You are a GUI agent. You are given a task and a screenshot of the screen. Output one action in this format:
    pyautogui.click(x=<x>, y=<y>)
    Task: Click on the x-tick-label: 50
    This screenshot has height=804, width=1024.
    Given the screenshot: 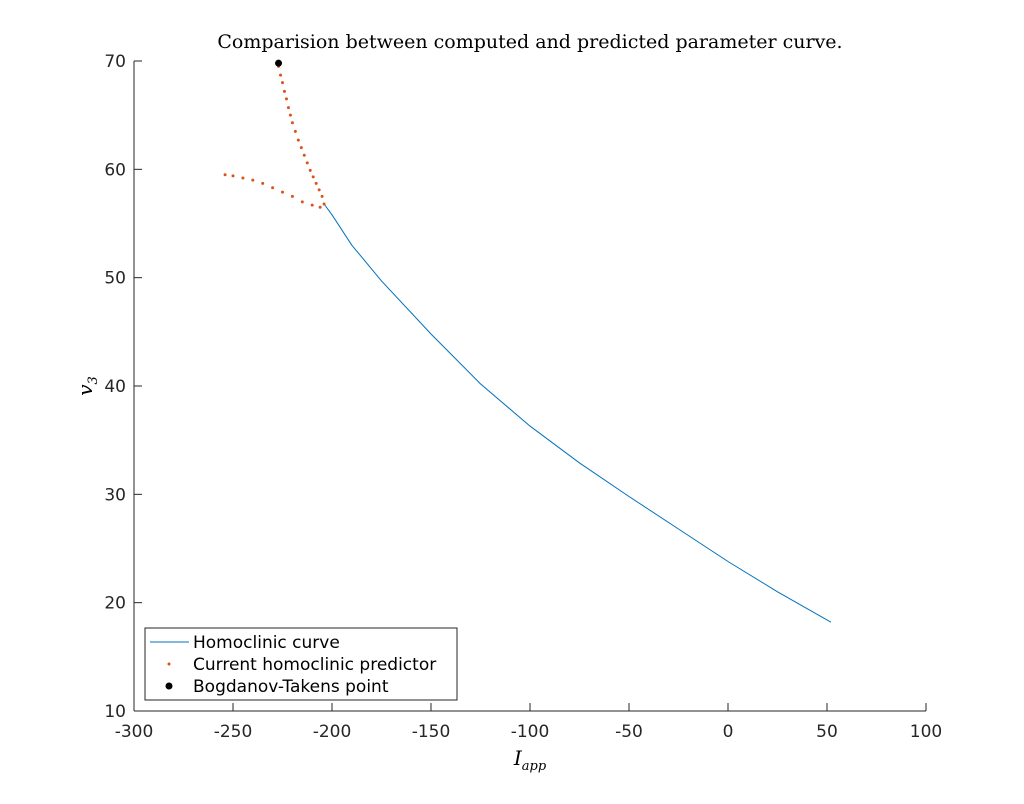 What is the action you would take?
    pyautogui.click(x=827, y=732)
    